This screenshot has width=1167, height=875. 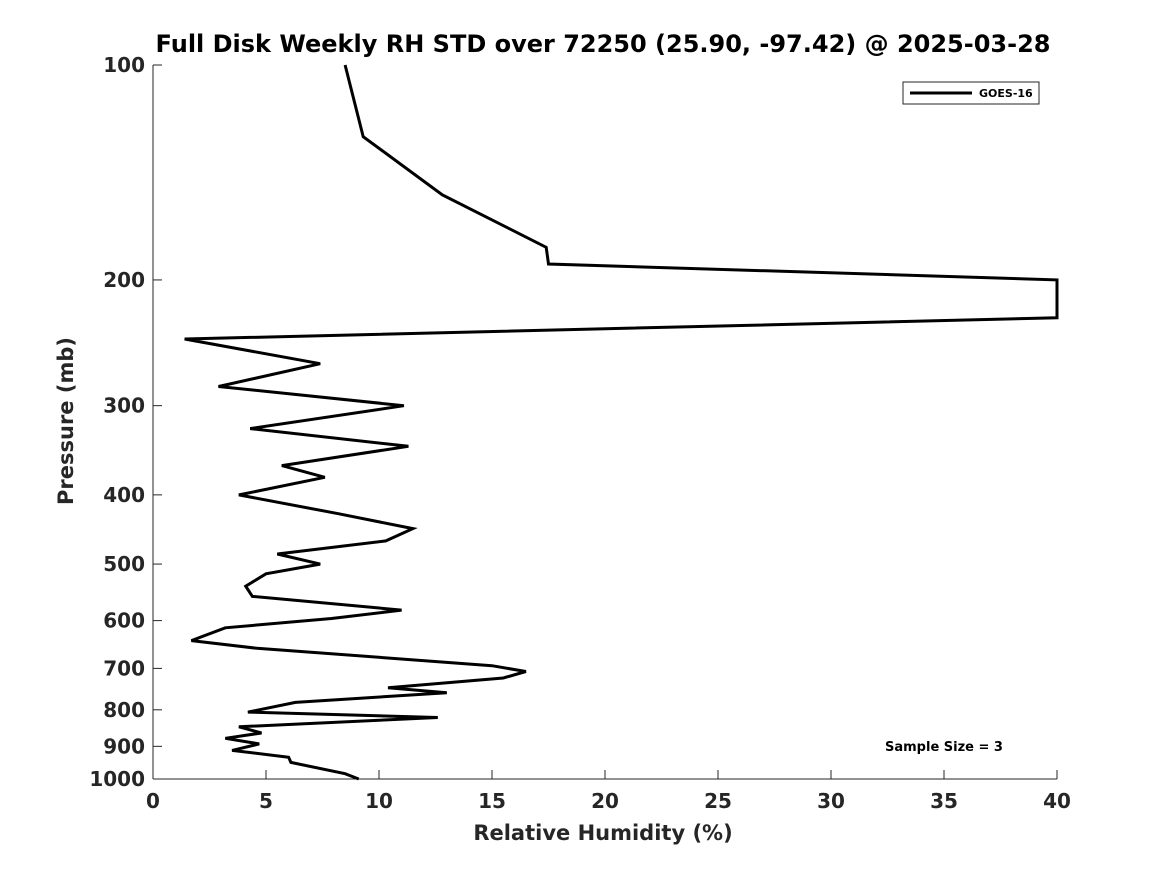 I want to click on x-tick-label: 40, so click(x=1057, y=801).